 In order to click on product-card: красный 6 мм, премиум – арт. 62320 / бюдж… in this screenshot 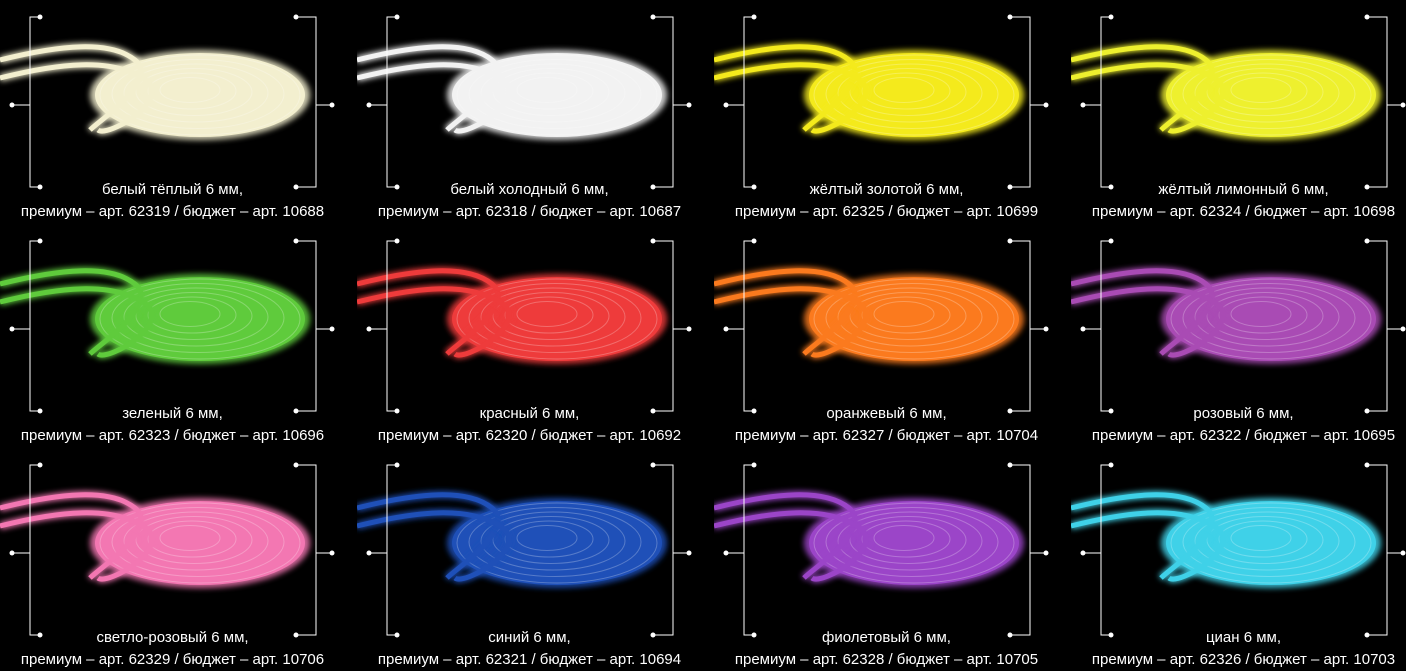, I will do `click(535, 336)`.